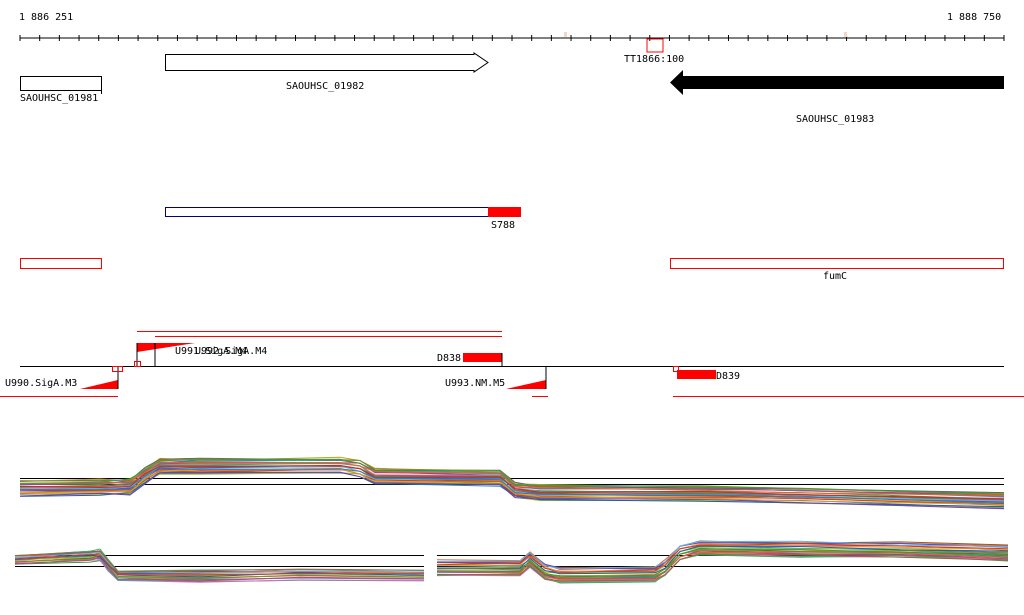  What do you see at coordinates (61, 90) in the screenshot?
I see `gene-saouhsc-01981: SAOUHSC_01981` at bounding box center [61, 90].